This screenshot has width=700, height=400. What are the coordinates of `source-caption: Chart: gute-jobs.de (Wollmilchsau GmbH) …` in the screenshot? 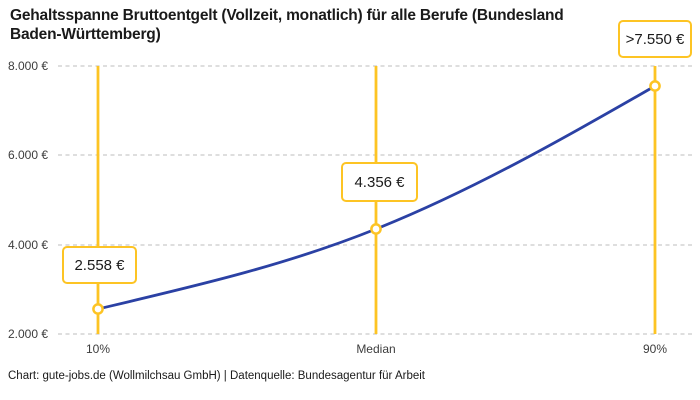 It's located at (216, 376).